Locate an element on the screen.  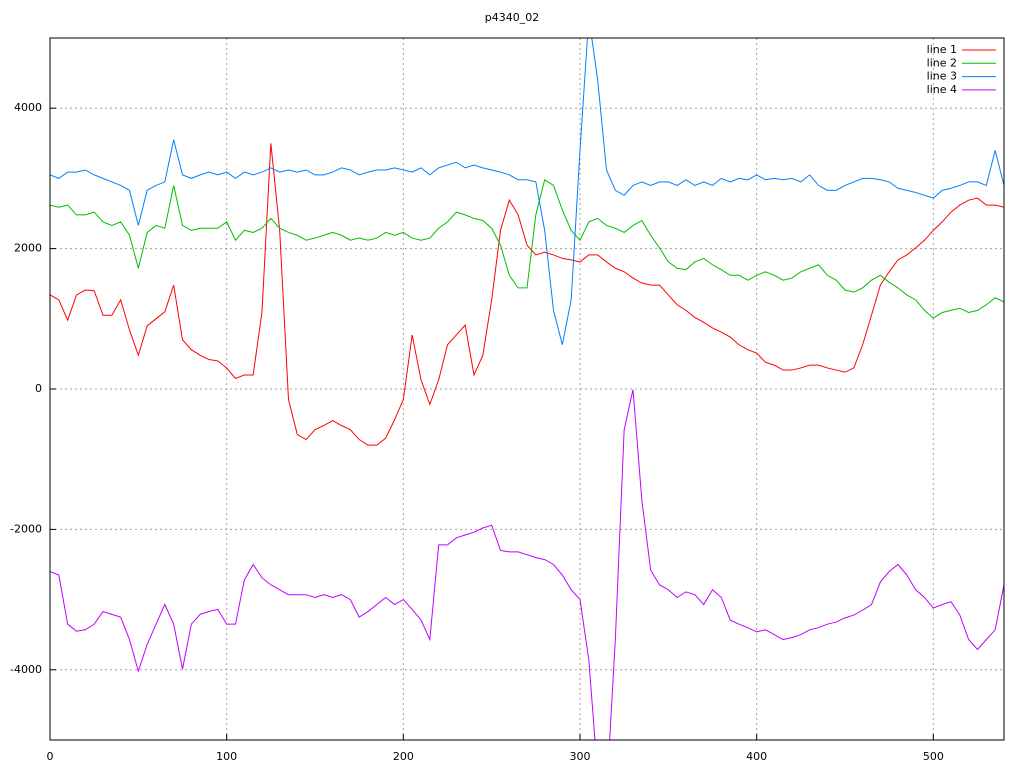
x-tick-label: 400 is located at coordinates (756, 756).